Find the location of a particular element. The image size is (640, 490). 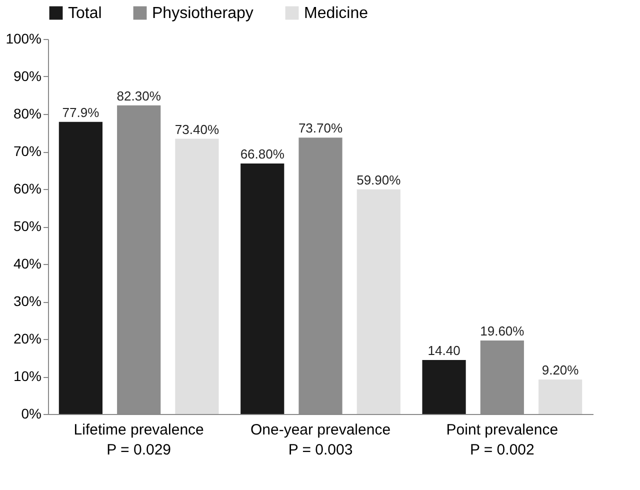

x-tick-label: Point prevalence P = 0.002 is located at coordinates (502, 440).